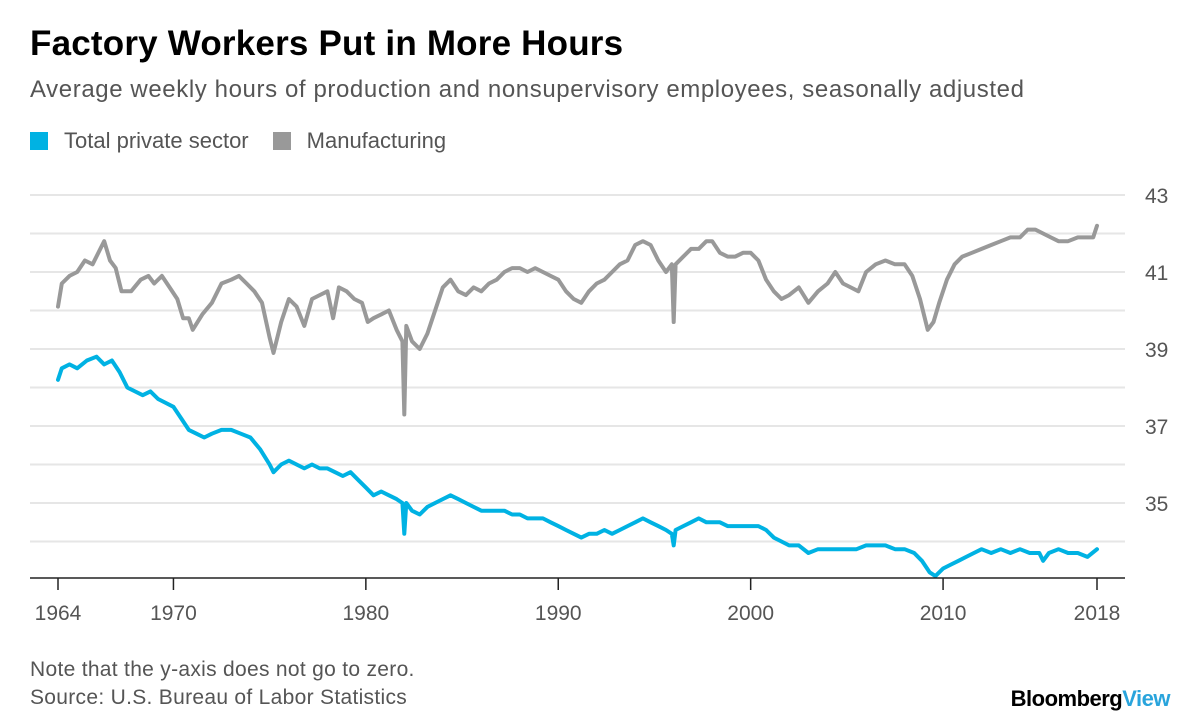  What do you see at coordinates (558, 613) in the screenshot?
I see `x-tick-label: 1990` at bounding box center [558, 613].